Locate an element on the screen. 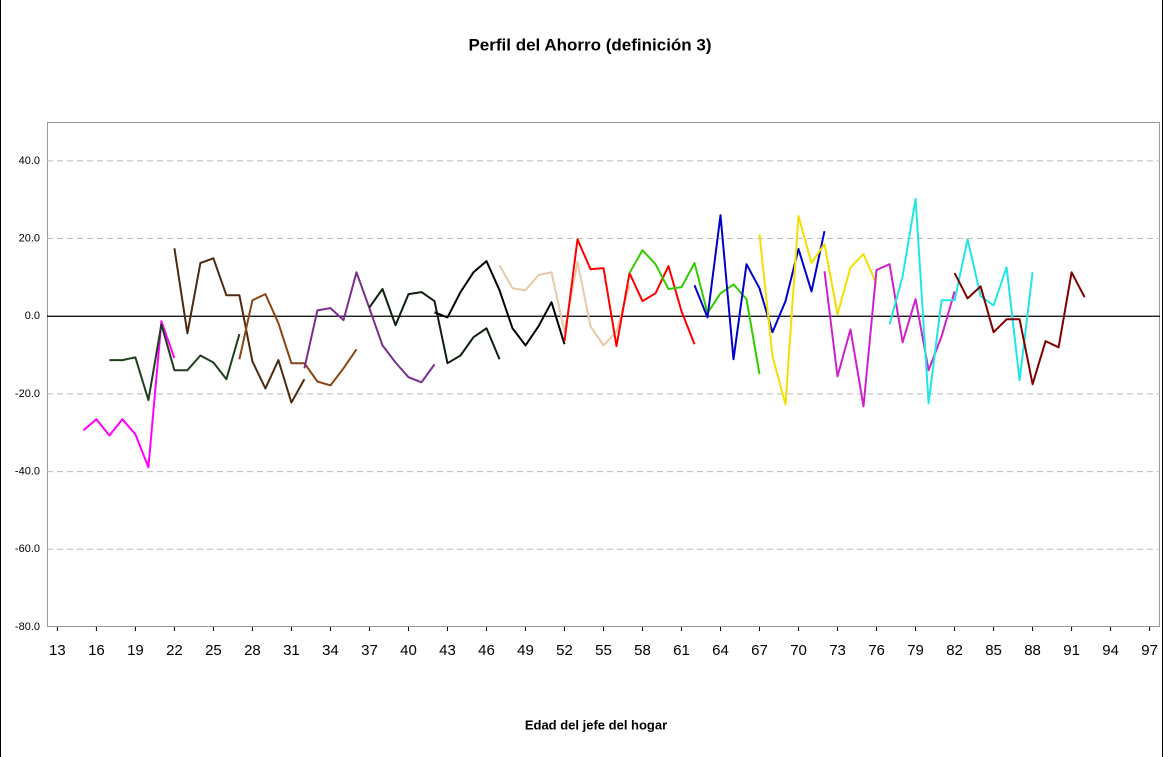 The image size is (1164, 757). x-tick-label: 91 is located at coordinates (1071, 650).